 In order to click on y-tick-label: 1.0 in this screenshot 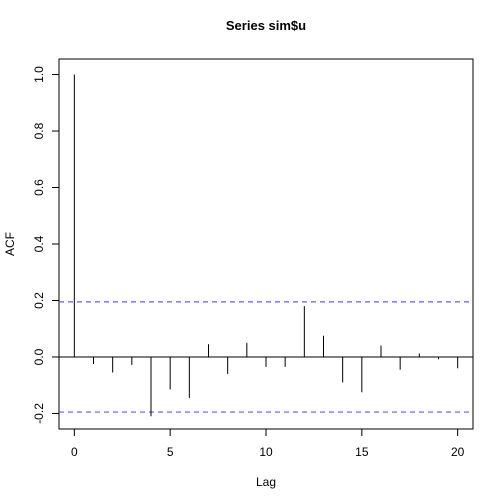, I will do `click(39, 74)`.